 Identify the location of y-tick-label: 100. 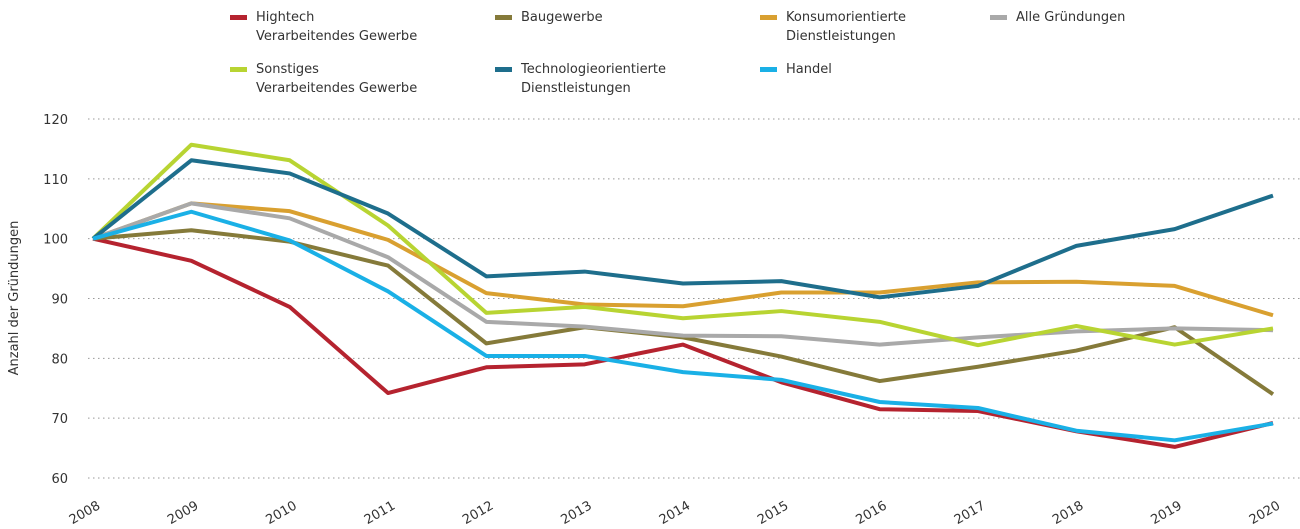
(55, 240).